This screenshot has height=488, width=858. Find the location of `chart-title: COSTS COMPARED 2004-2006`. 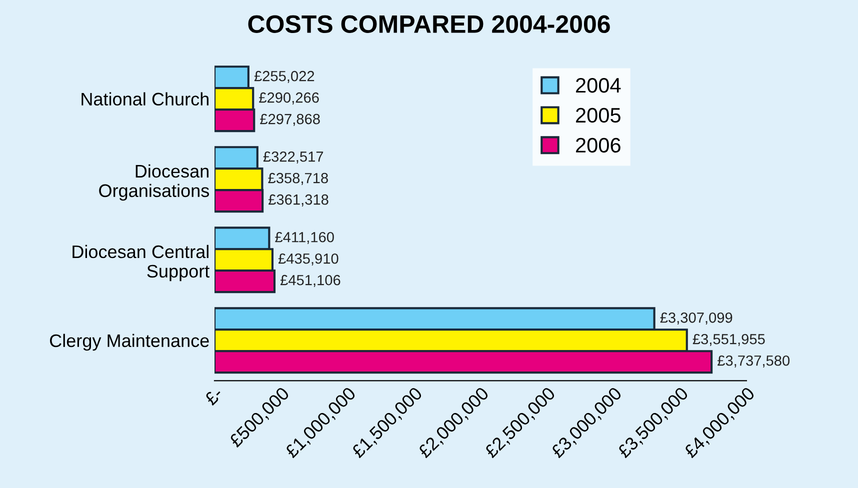

chart-title: COSTS COMPARED 2004-2006 is located at coordinates (429, 24).